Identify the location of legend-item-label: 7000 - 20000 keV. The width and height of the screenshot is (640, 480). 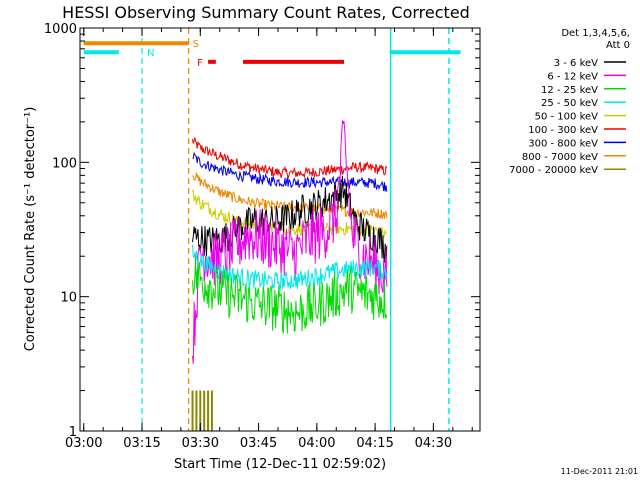
(553, 170).